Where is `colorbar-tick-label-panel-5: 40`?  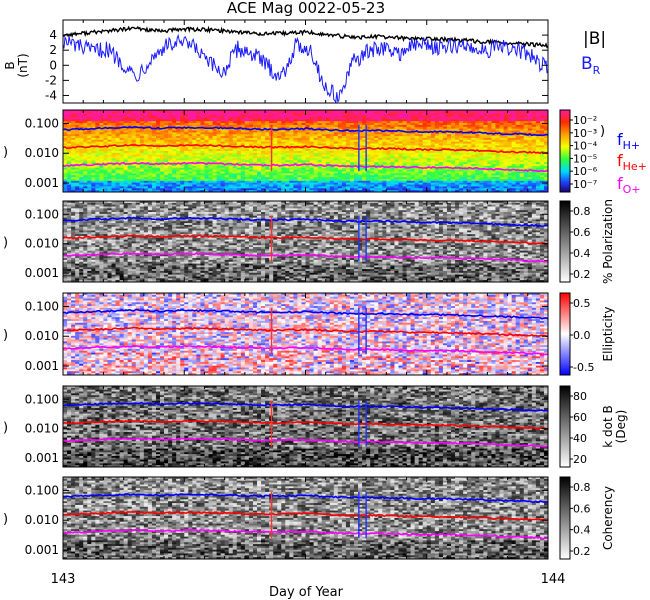
colorbar-tick-label-panel-5: 40 is located at coordinates (580, 438).